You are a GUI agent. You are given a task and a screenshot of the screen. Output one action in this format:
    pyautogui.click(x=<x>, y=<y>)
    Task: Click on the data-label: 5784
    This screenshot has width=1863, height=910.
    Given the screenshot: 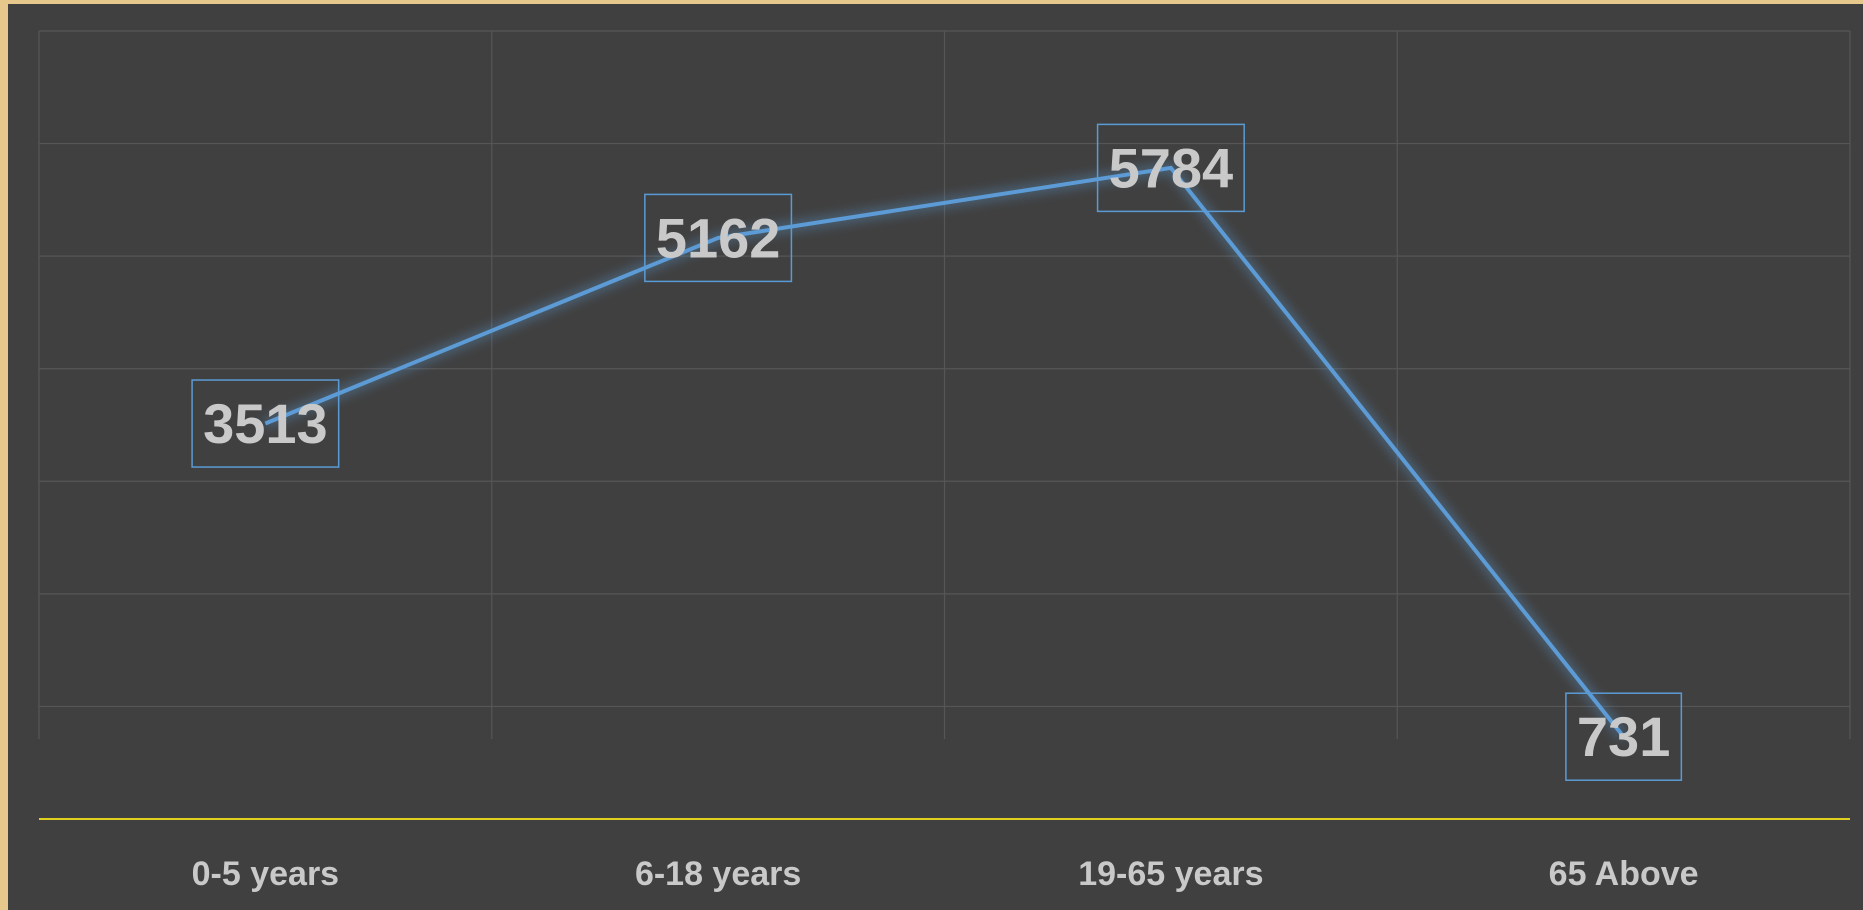 What is the action you would take?
    pyautogui.click(x=1171, y=167)
    